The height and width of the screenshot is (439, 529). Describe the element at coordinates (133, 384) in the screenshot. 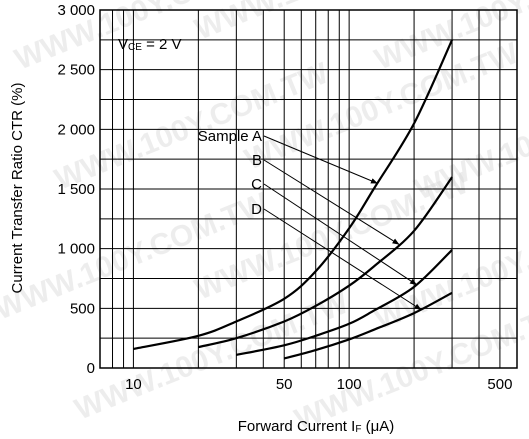

I see `x-tick-label: 10` at that location.